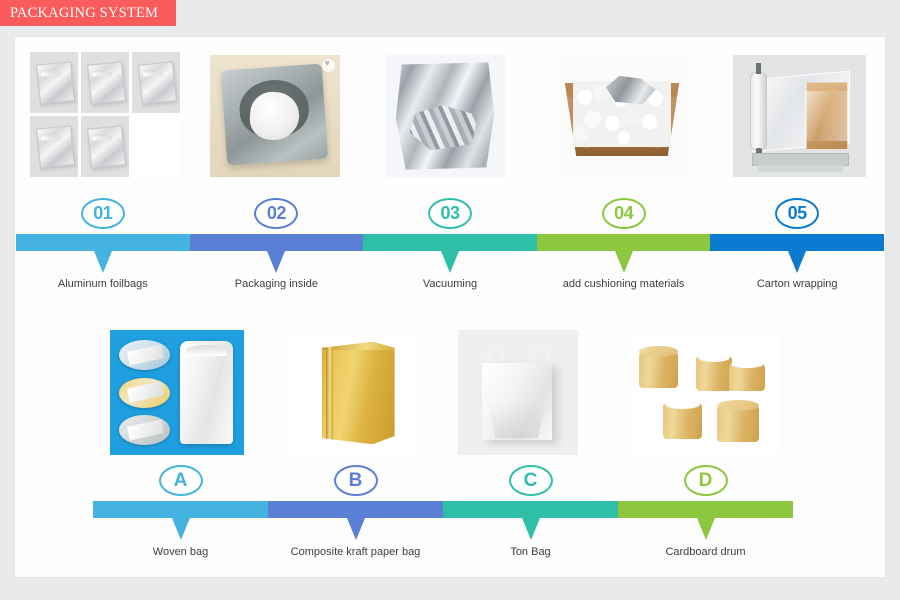 Image resolution: width=900 pixels, height=600 pixels. I want to click on step-label-03: Vacuuming, so click(450, 284).